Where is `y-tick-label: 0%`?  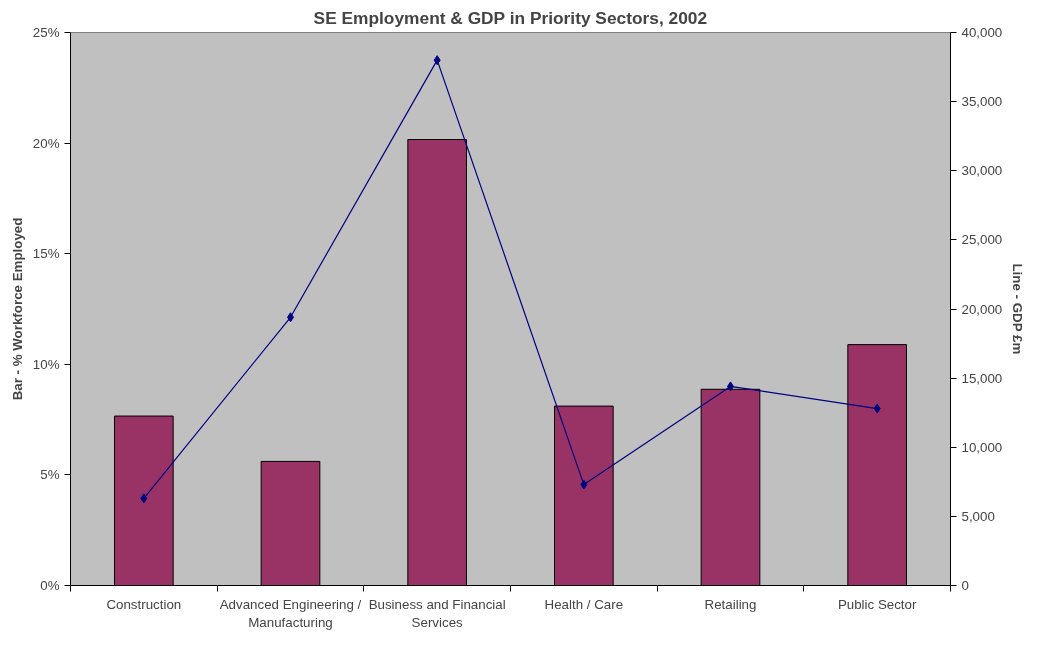 y-tick-label: 0% is located at coordinates (50, 585).